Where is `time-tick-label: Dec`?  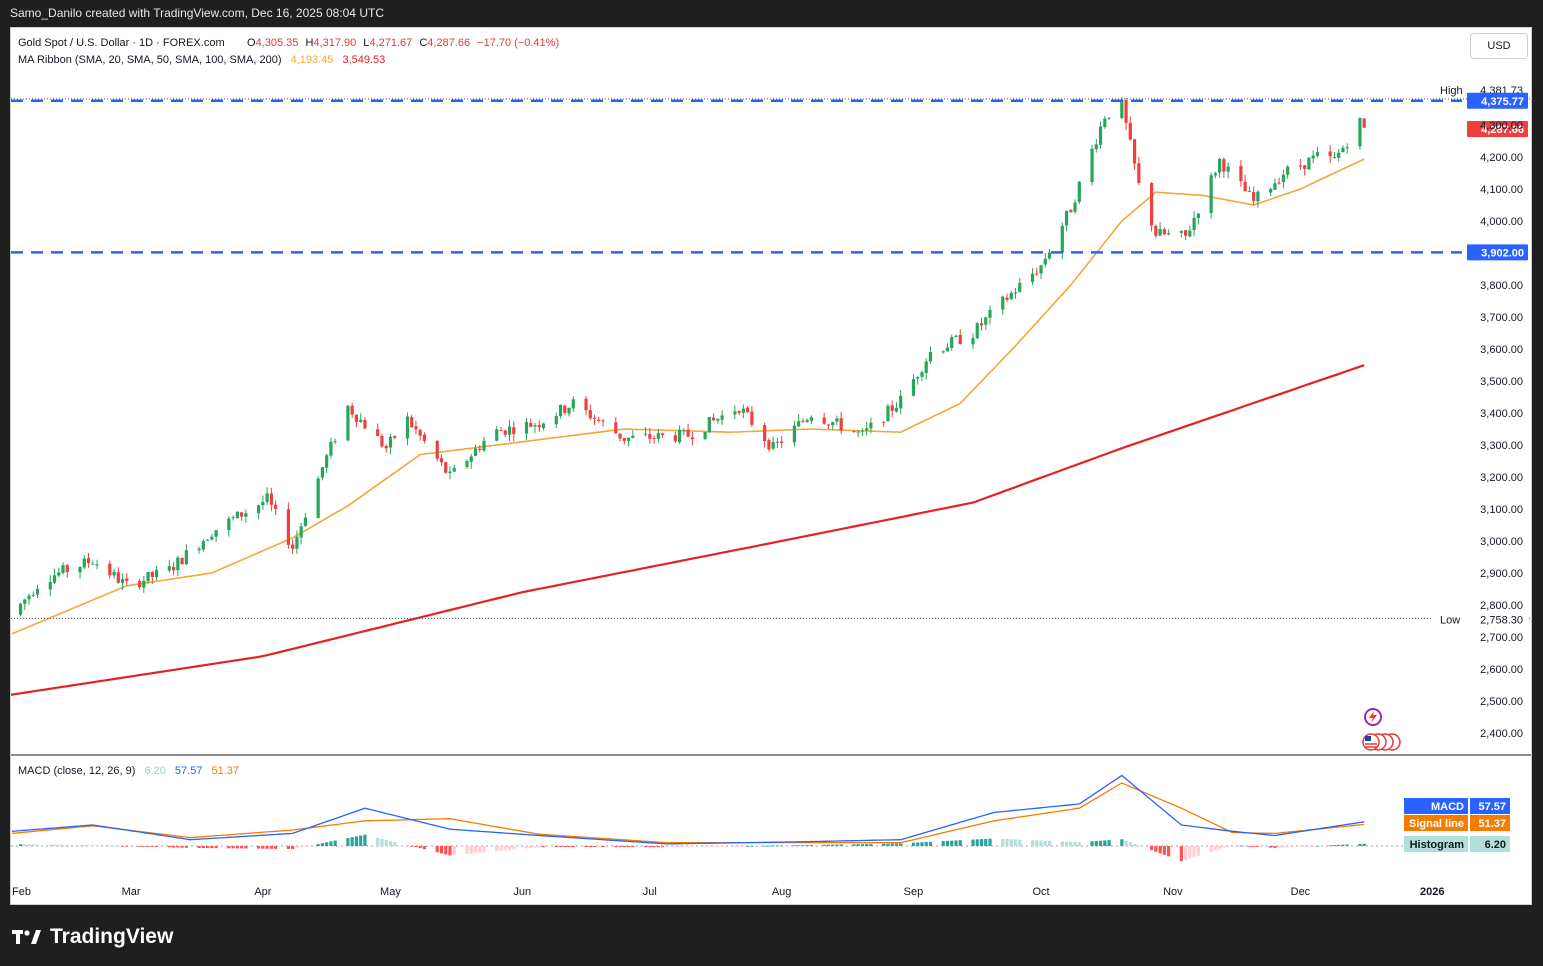
time-tick-label: Dec is located at coordinates (1301, 892).